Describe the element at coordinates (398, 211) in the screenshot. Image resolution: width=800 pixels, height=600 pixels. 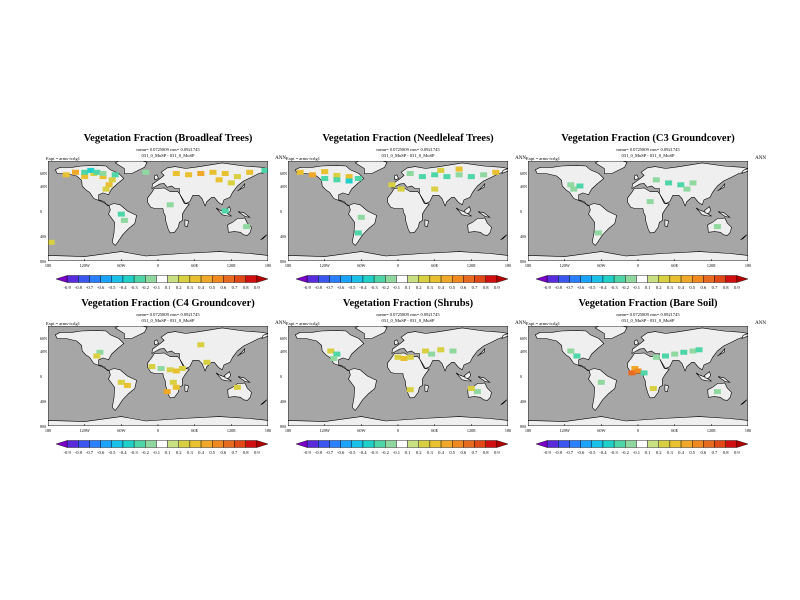
I see `map-plot` at that location.